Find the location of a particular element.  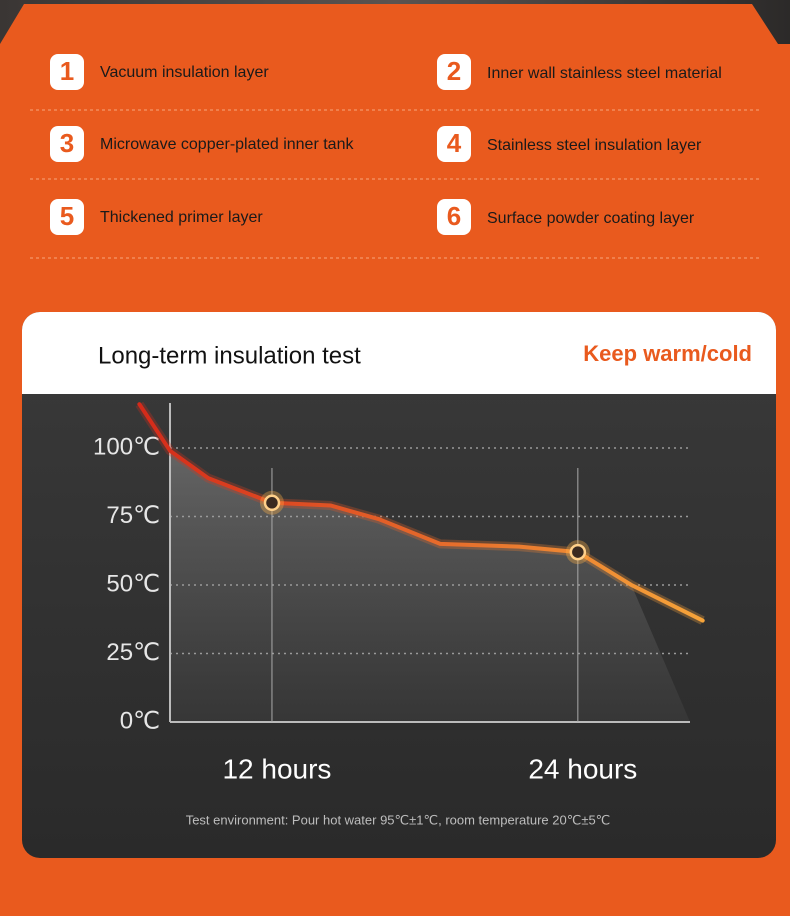

y-tick-label: 25℃ is located at coordinates (133, 652).